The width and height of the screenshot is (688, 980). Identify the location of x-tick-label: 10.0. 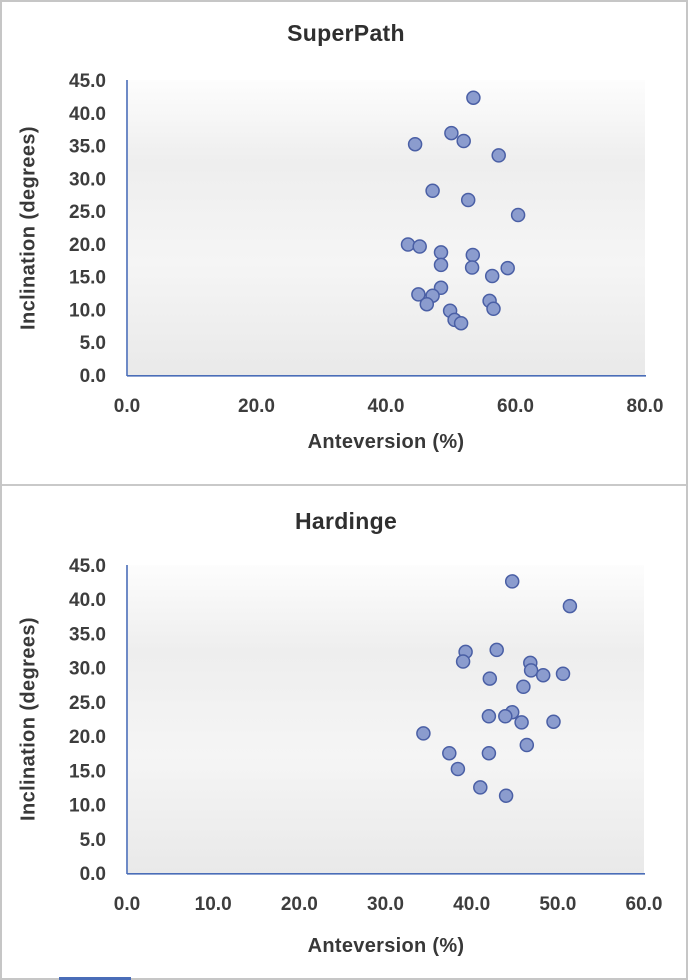
(213, 904).